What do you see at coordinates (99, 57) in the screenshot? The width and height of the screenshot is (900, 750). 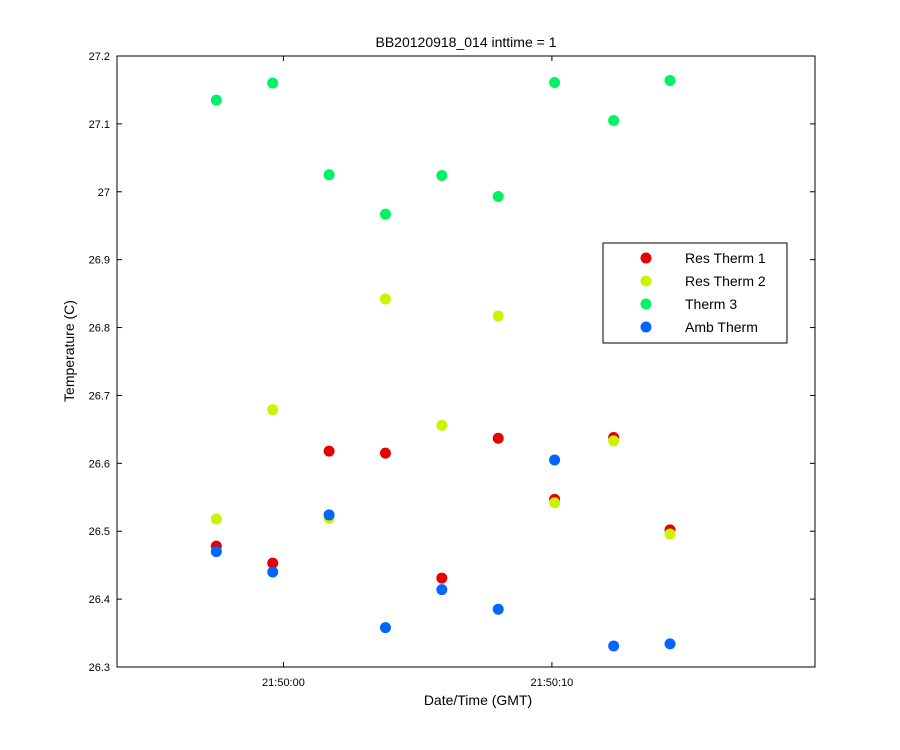 I see `y-tick-label: 27.2` at bounding box center [99, 57].